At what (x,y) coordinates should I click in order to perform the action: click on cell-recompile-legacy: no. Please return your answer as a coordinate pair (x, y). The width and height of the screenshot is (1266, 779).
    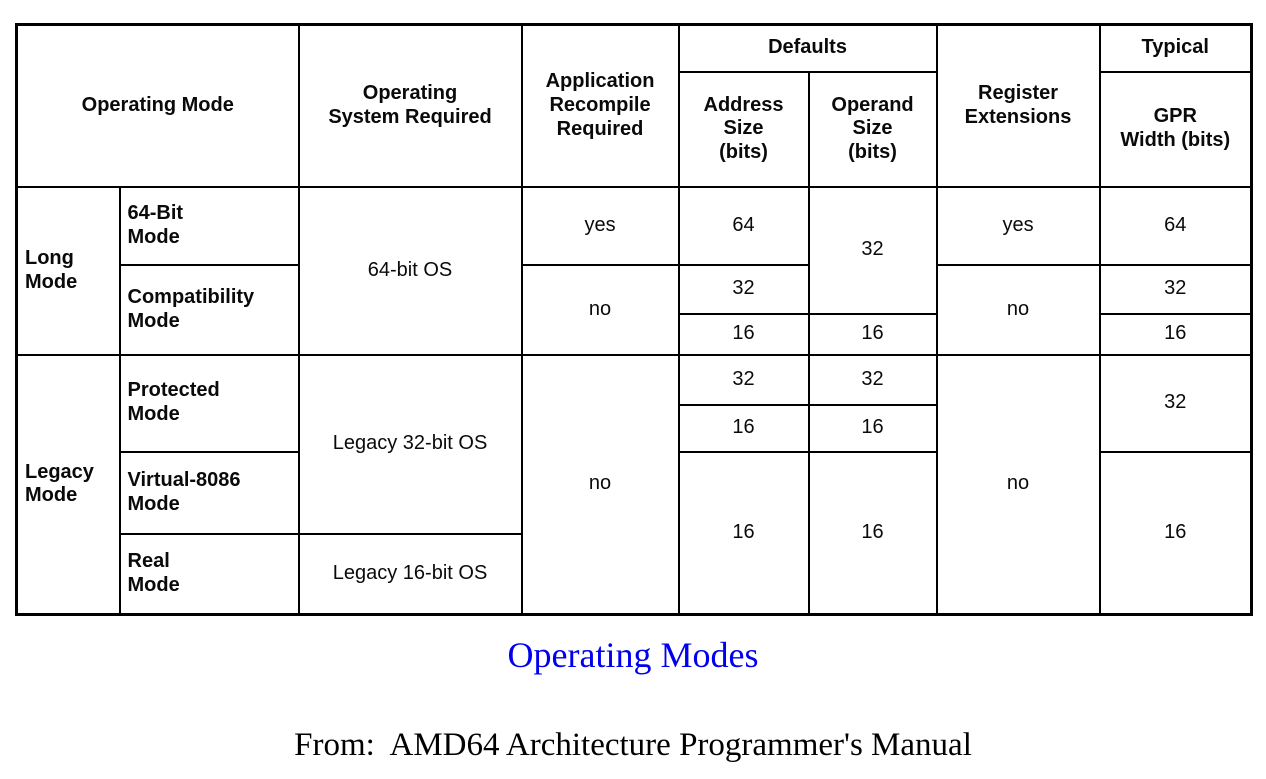
    Looking at the image, I should click on (600, 484).